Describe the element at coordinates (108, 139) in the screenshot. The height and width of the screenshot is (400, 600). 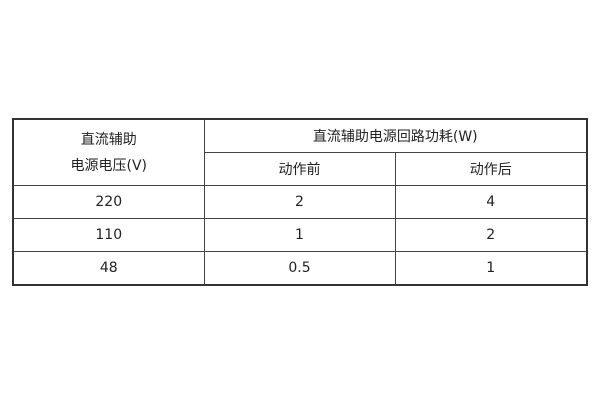
I see `voltage-header-line1: 直流辅助` at that location.